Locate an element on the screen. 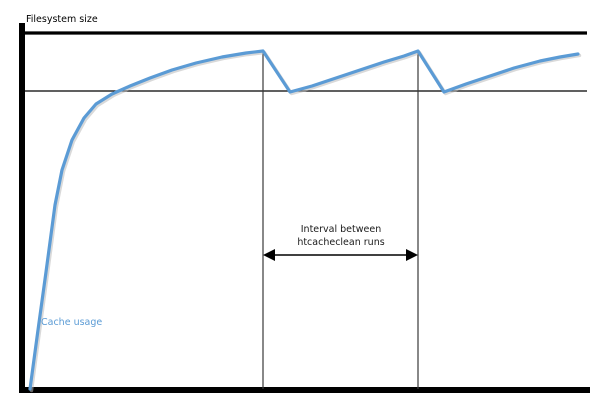 The width and height of the screenshot is (600, 406). interval-label-line1: Interval between is located at coordinates (341, 229).